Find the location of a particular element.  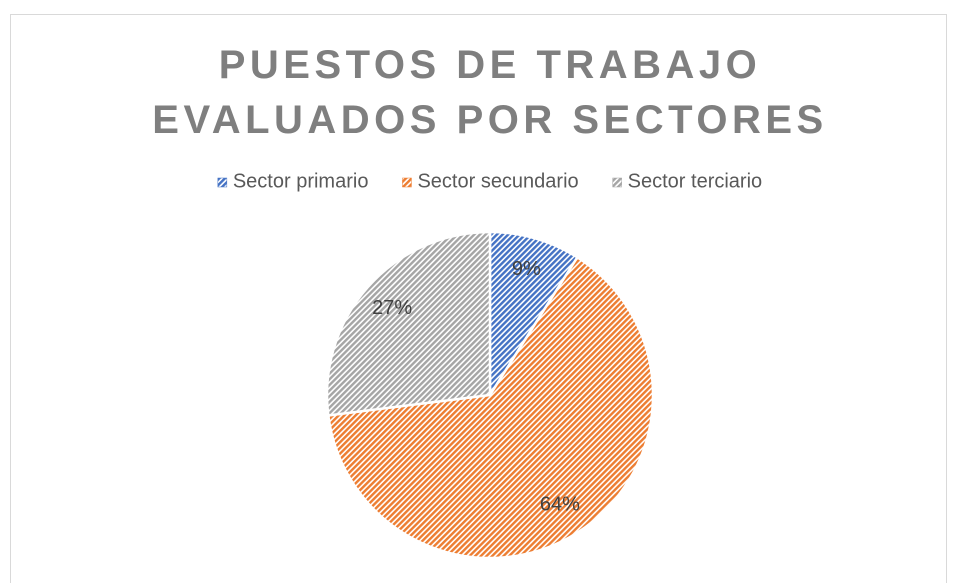

legend-label: Sector secundario is located at coordinates (497, 181).